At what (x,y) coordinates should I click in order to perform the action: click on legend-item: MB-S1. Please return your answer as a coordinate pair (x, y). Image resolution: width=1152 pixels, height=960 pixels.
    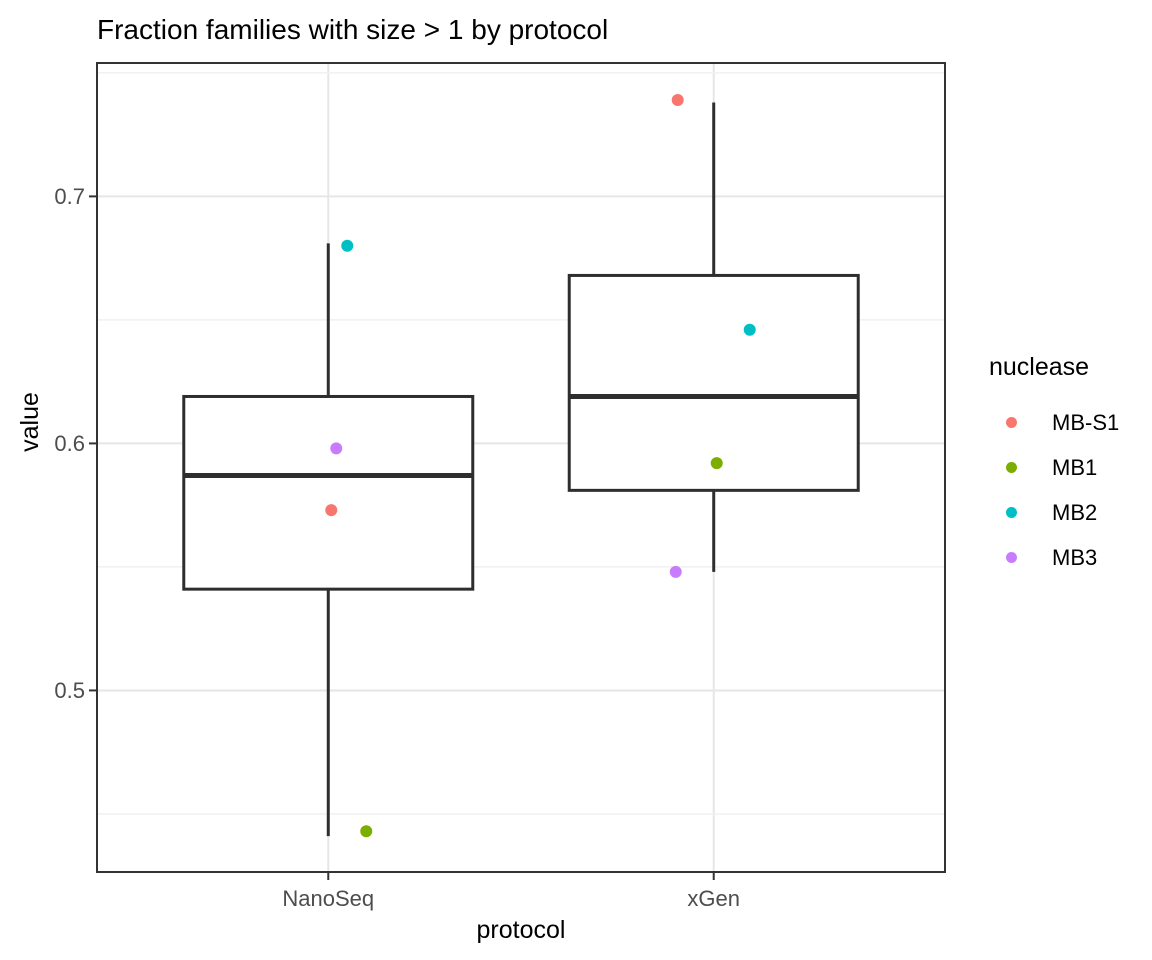
    Looking at the image, I should click on (1068, 422).